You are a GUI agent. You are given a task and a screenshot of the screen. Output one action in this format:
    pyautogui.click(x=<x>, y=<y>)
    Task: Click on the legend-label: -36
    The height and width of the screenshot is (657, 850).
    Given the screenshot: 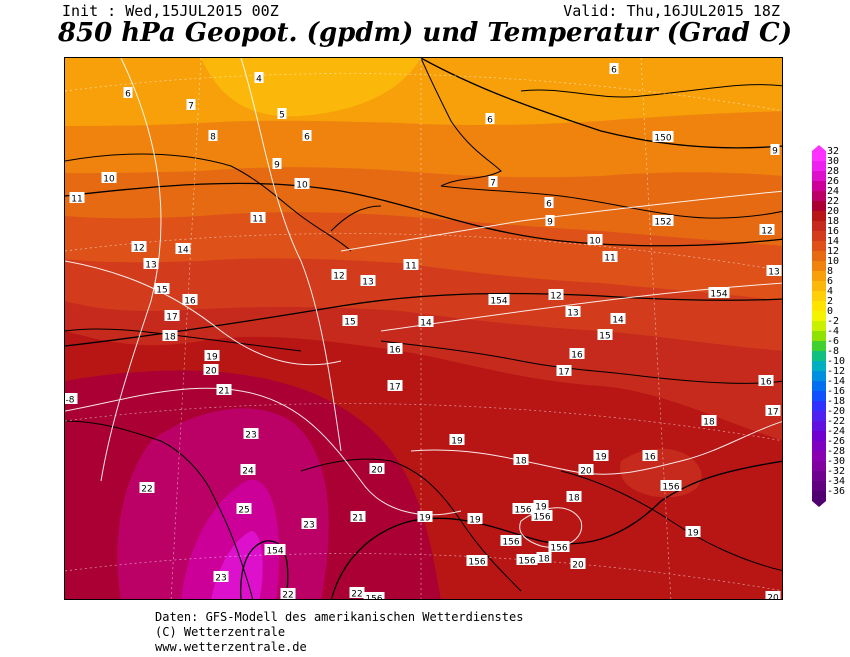 What is the action you would take?
    pyautogui.click(x=836, y=491)
    